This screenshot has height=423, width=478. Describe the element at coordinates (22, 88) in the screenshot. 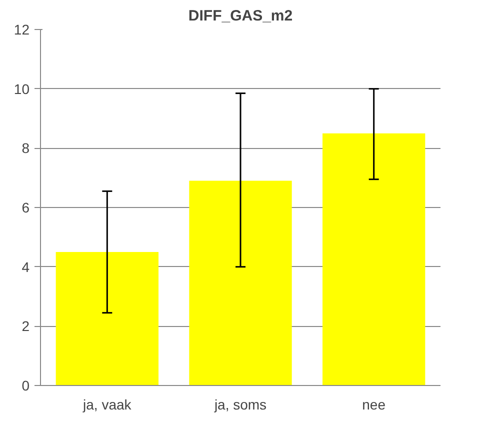

I see `y-tick-label: 10` at that location.